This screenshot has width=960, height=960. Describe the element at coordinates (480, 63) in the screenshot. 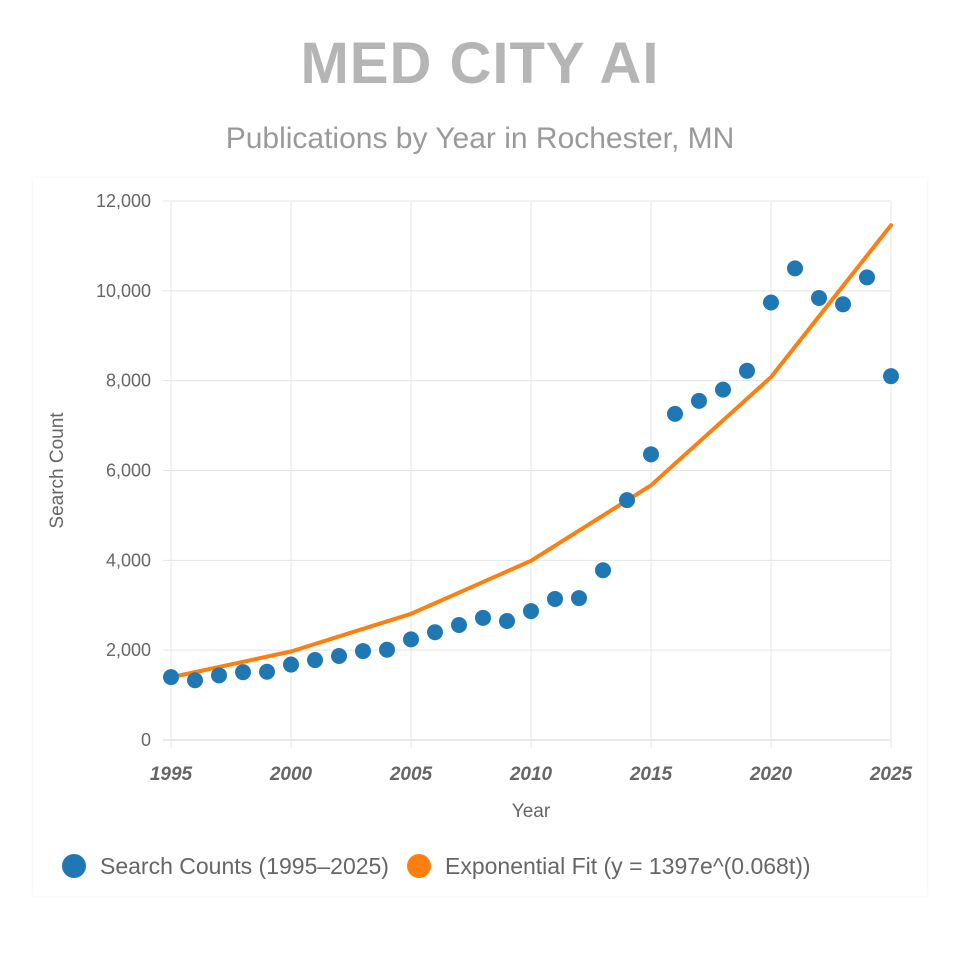

I see `brand-title: MED CITY AI` at that location.